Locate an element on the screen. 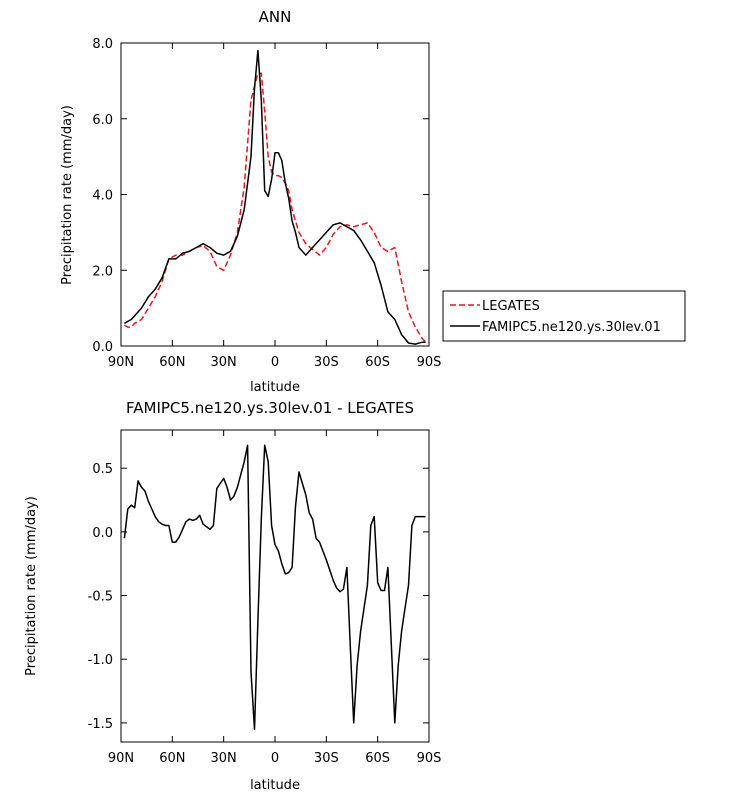 This screenshot has height=796, width=733. y-tick-label: 4.0 is located at coordinates (102, 196).